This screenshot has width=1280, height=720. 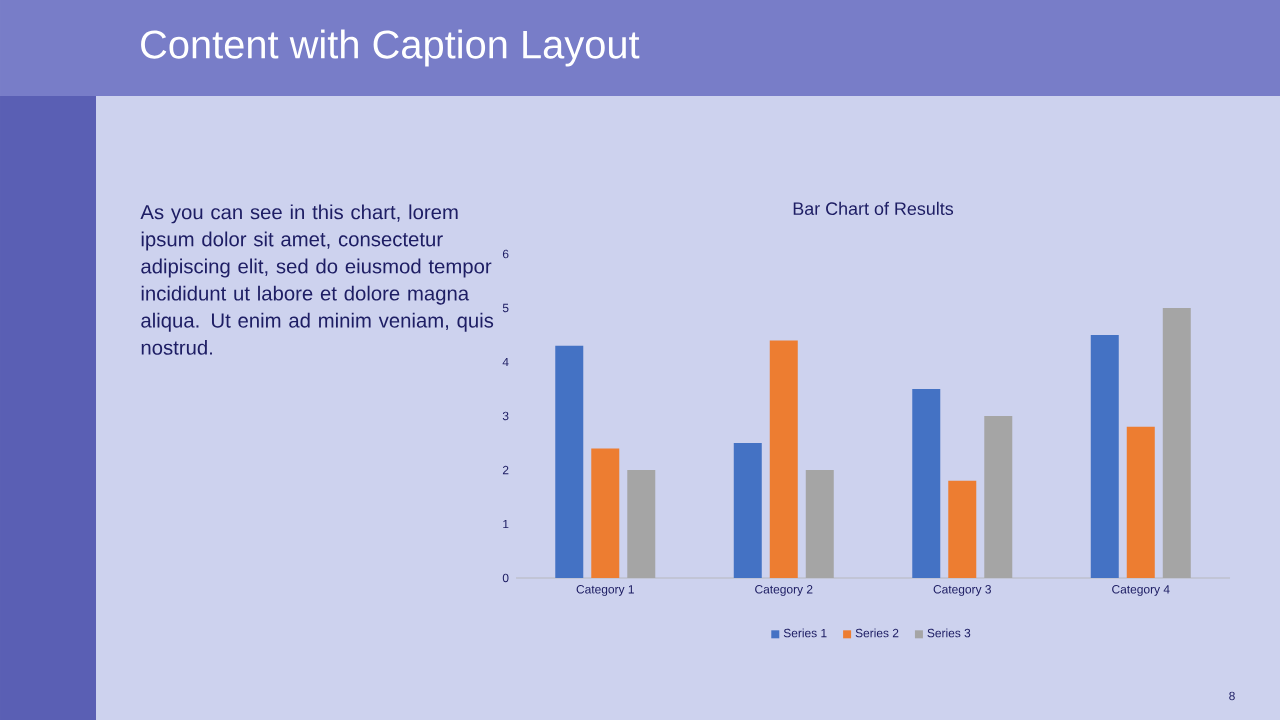 I want to click on text: As you can see in this chart, lorem ipsum dolor sit amet, consectetur adipiscing elit, sed do eiusmod tempor incididunt ut labore et dolore magna aliqua. Ut enim ad minim veniam, quis nostrud., so click(x=317, y=279).